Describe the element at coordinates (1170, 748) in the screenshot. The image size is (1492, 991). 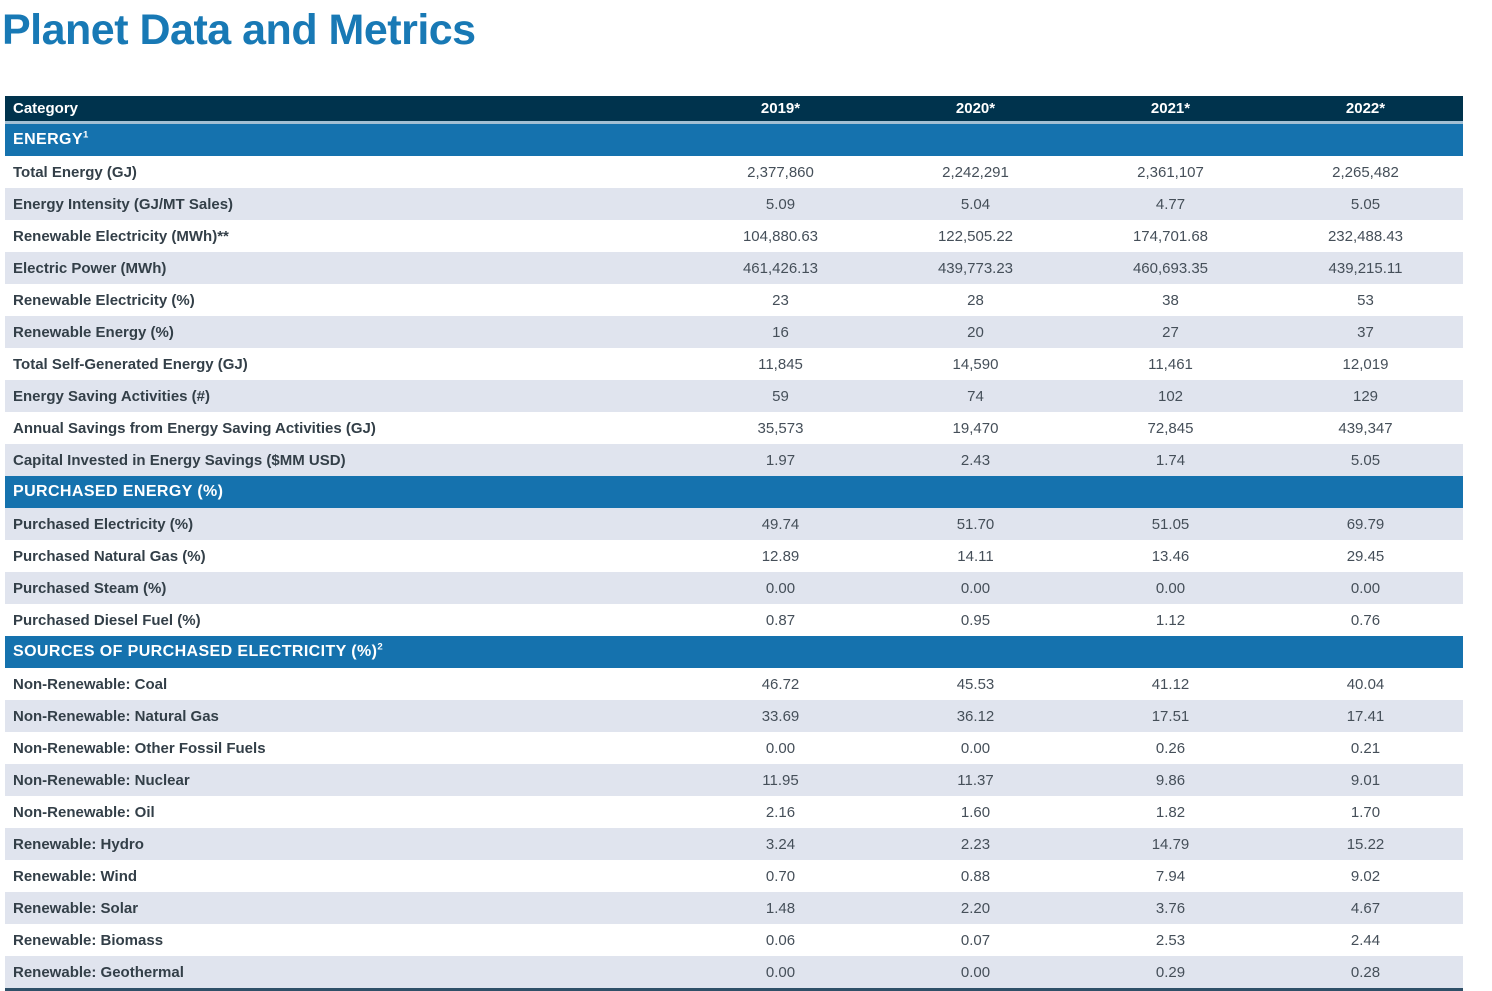
I see `row-value: 0.26` at that location.